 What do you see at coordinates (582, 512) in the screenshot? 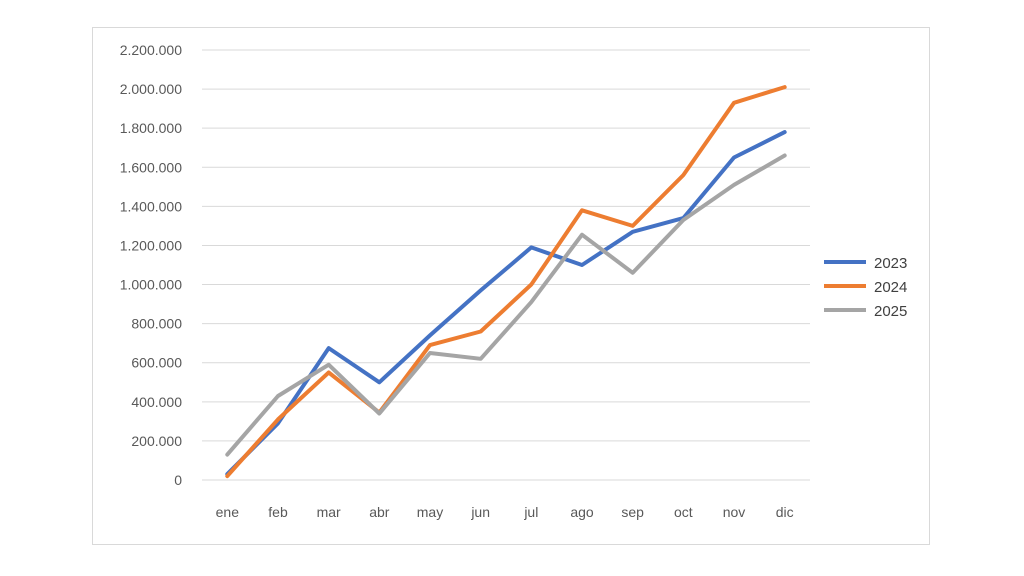
I see `x-tick-label: ago` at bounding box center [582, 512].